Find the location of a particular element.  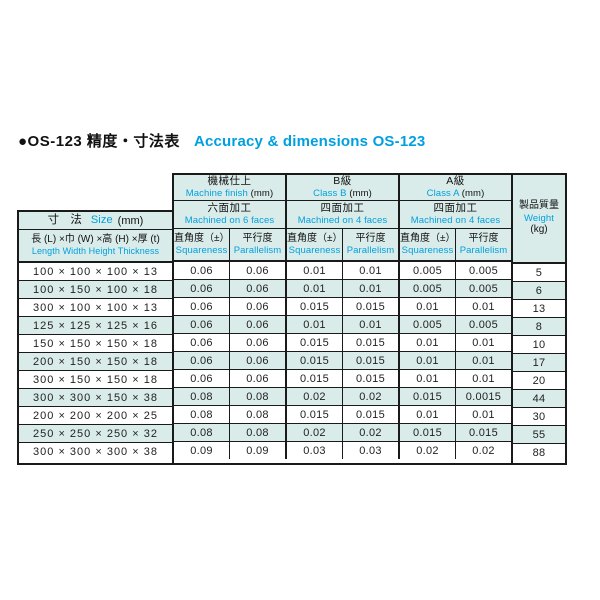

size-cell: 200 × 150 × 150 × 18 is located at coordinates (95, 361).